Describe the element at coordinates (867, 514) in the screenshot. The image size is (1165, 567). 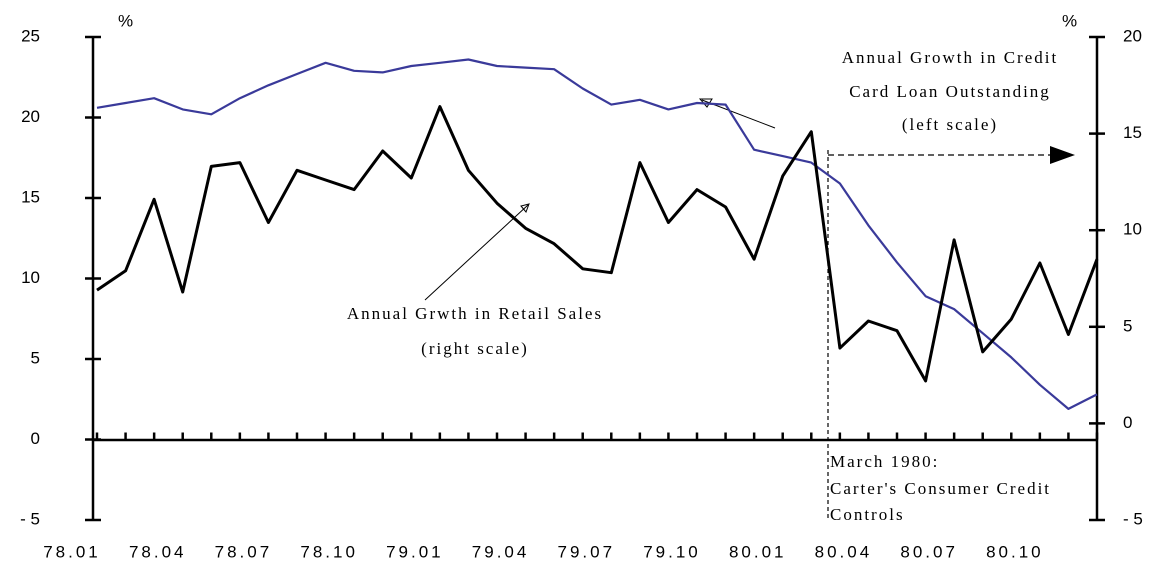
I see `annotation: Controls` at that location.